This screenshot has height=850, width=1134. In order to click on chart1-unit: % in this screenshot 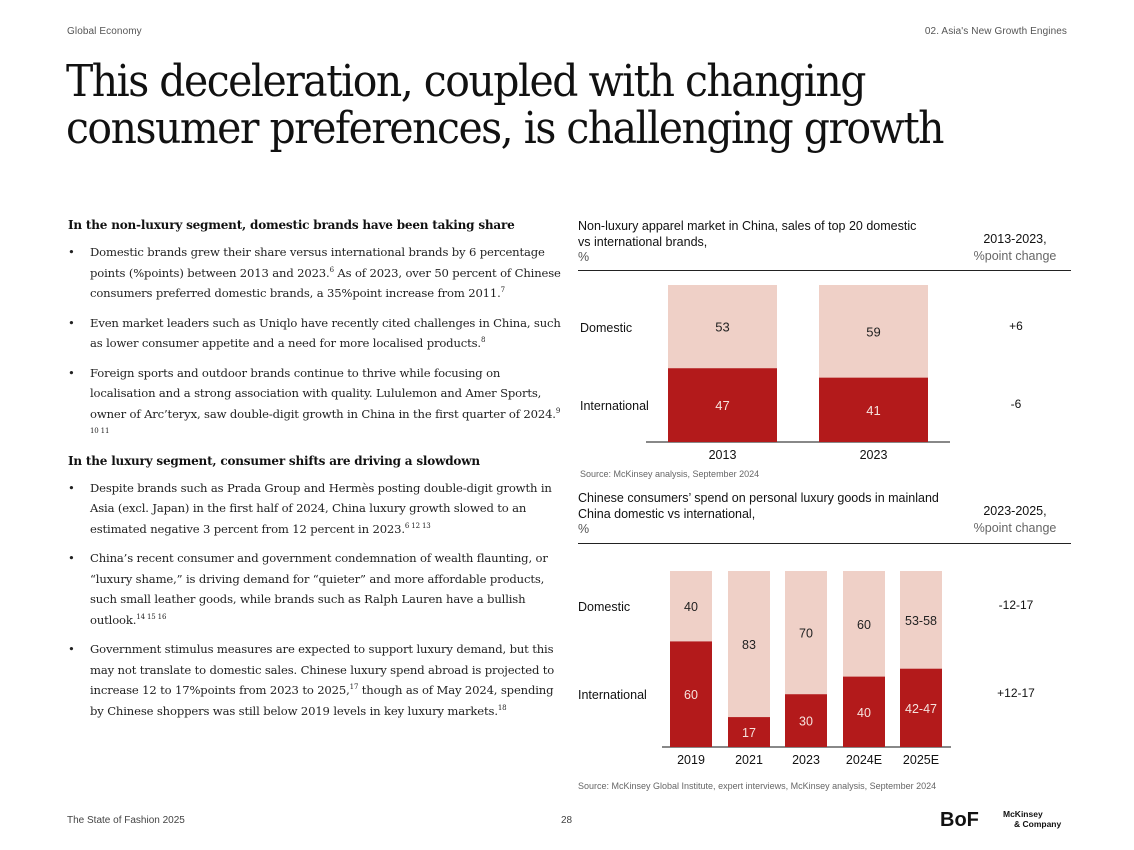, I will do `click(584, 257)`.